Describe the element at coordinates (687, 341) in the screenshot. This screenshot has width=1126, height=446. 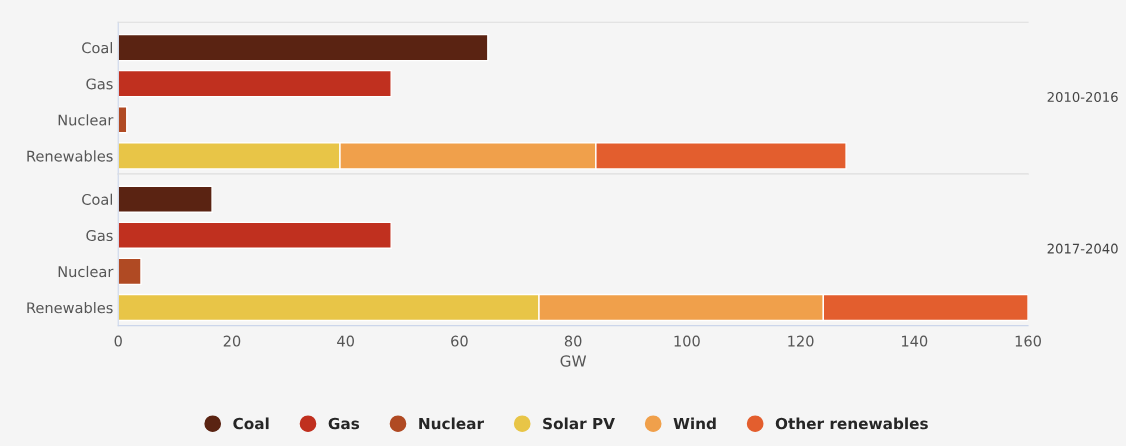
I see `x-tick-label: 100` at that location.